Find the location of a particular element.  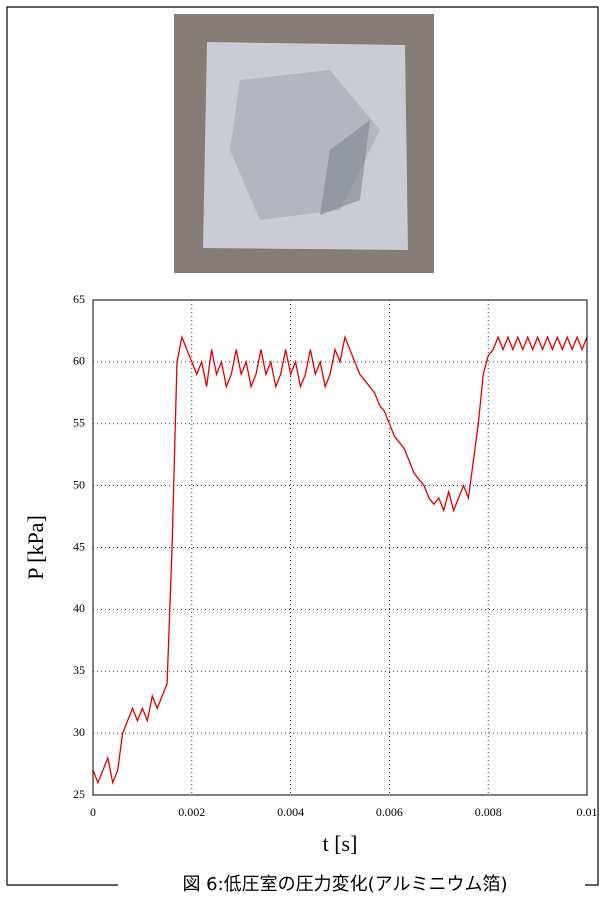

x-axis-label: t [s] is located at coordinates (340, 843).